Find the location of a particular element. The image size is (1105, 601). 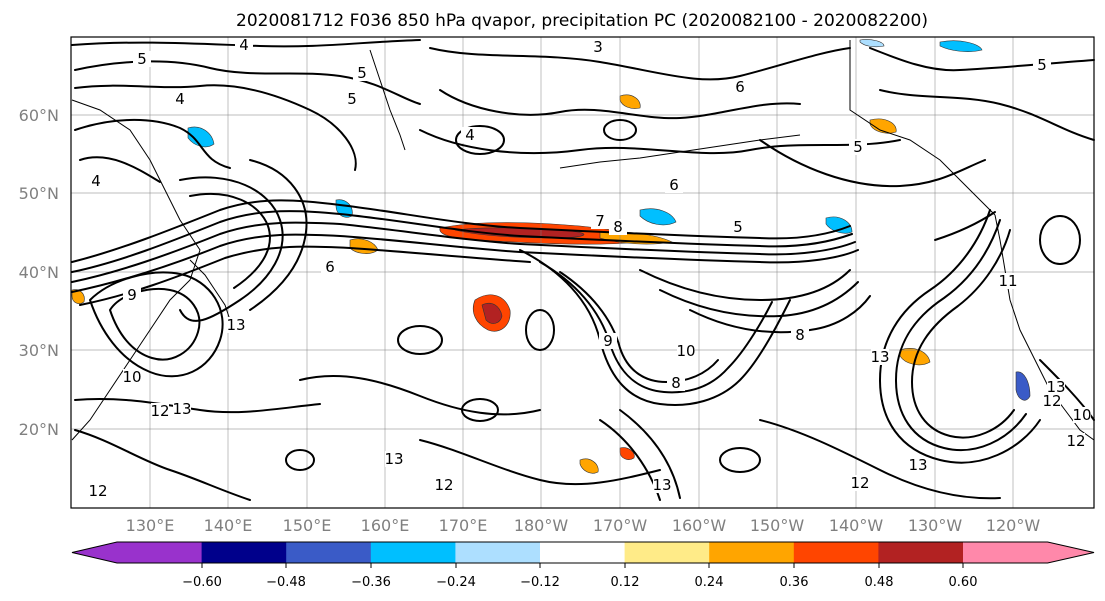

contour-label: 3 is located at coordinates (598, 47).